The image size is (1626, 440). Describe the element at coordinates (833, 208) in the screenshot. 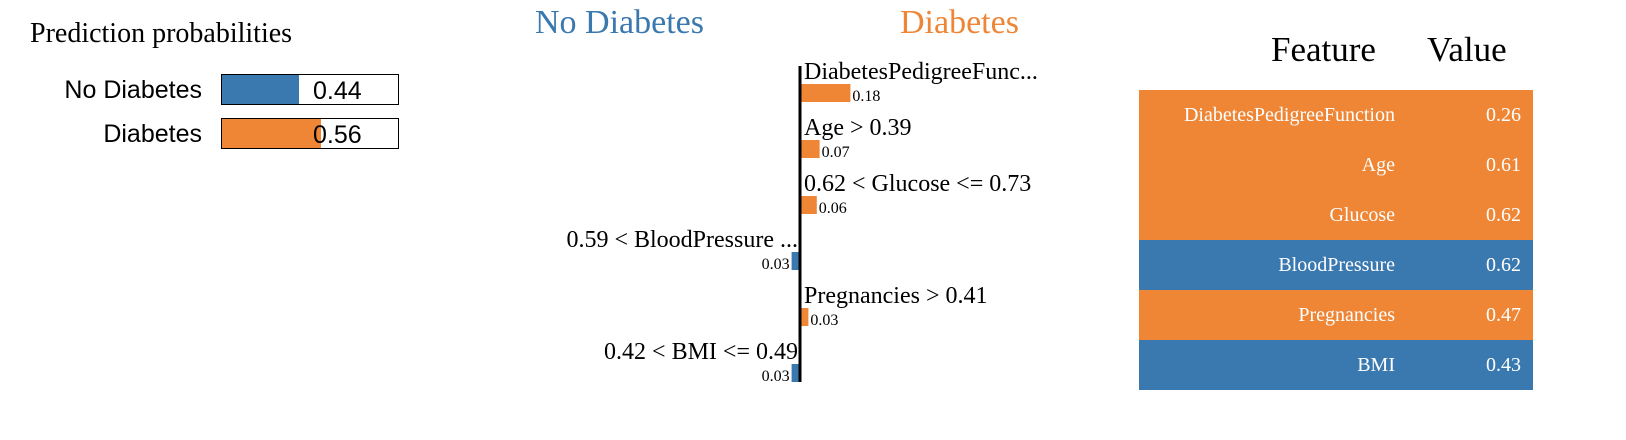

I see `contribution-value-label: 0.06` at that location.